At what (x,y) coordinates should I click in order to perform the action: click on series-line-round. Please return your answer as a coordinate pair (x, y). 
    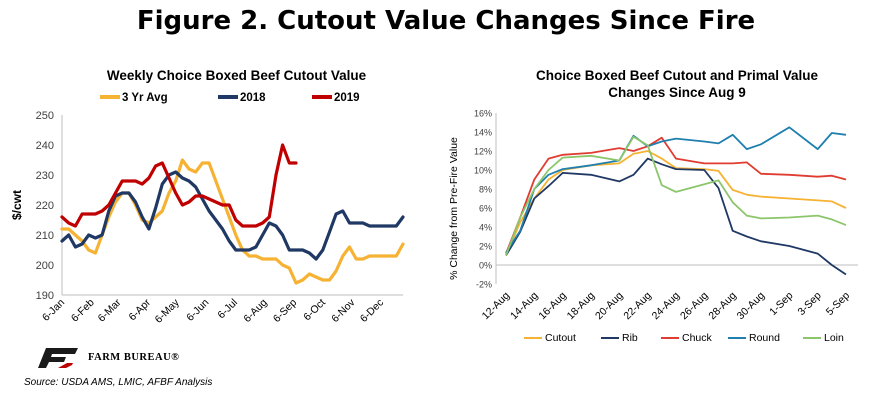
    Looking at the image, I should click on (676, 190).